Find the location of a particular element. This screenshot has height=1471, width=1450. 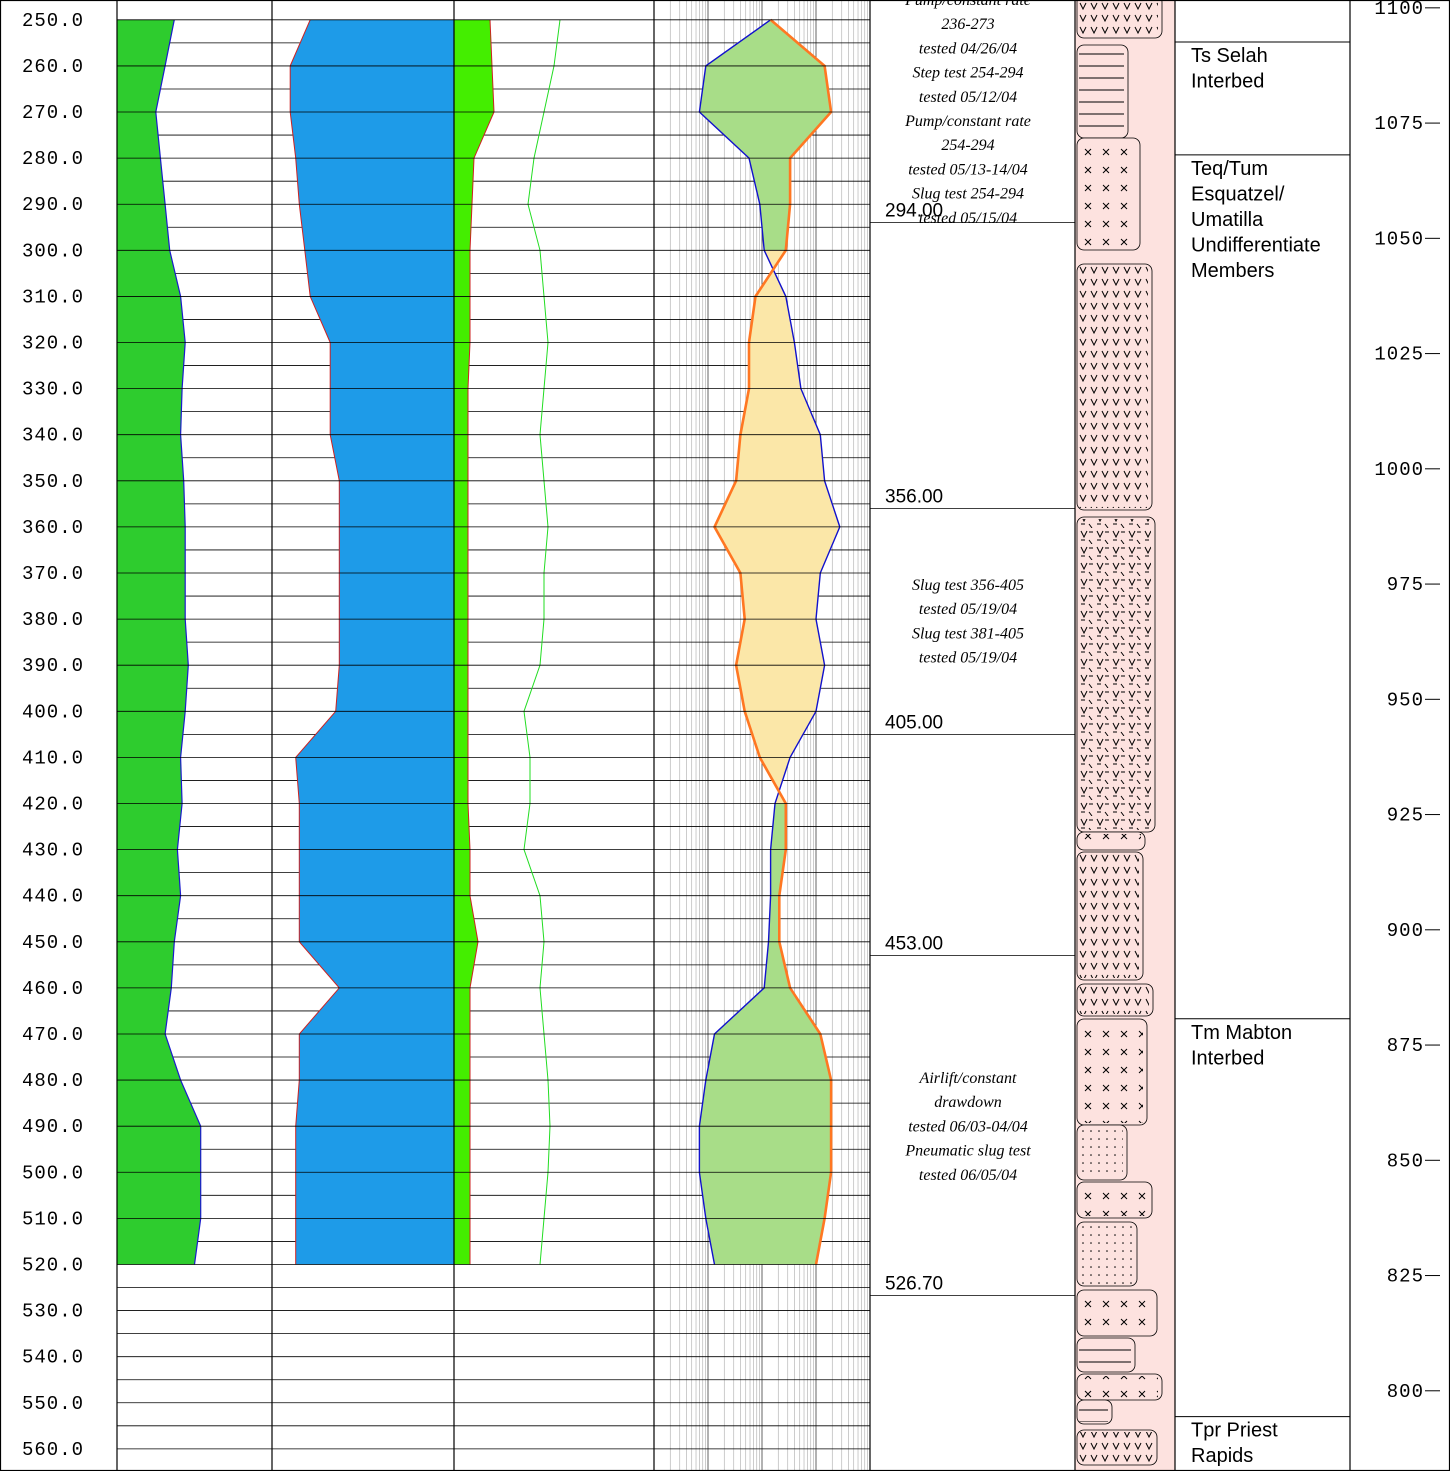

depth-tick-label: 330.0 is located at coordinates (53, 390).